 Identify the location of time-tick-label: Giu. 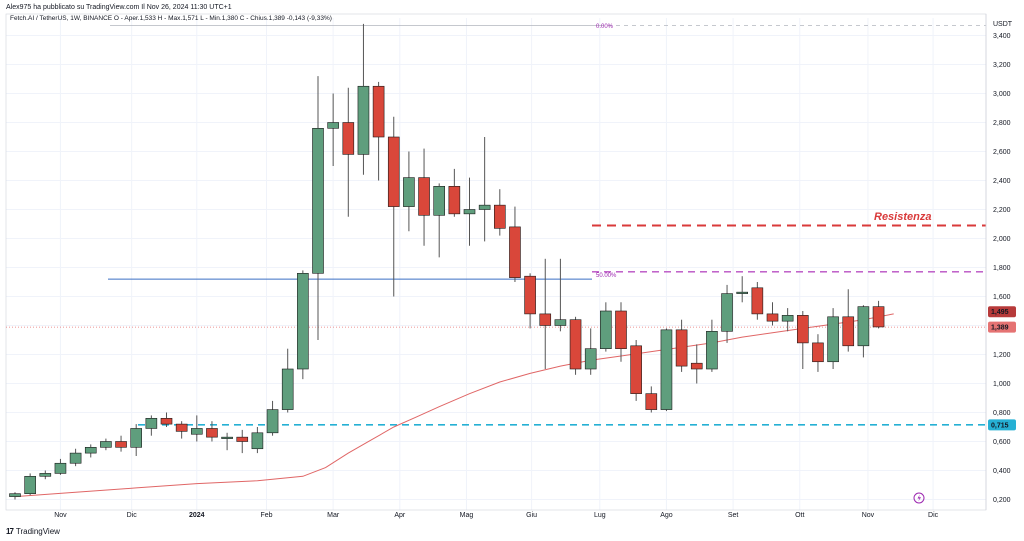
(531, 515).